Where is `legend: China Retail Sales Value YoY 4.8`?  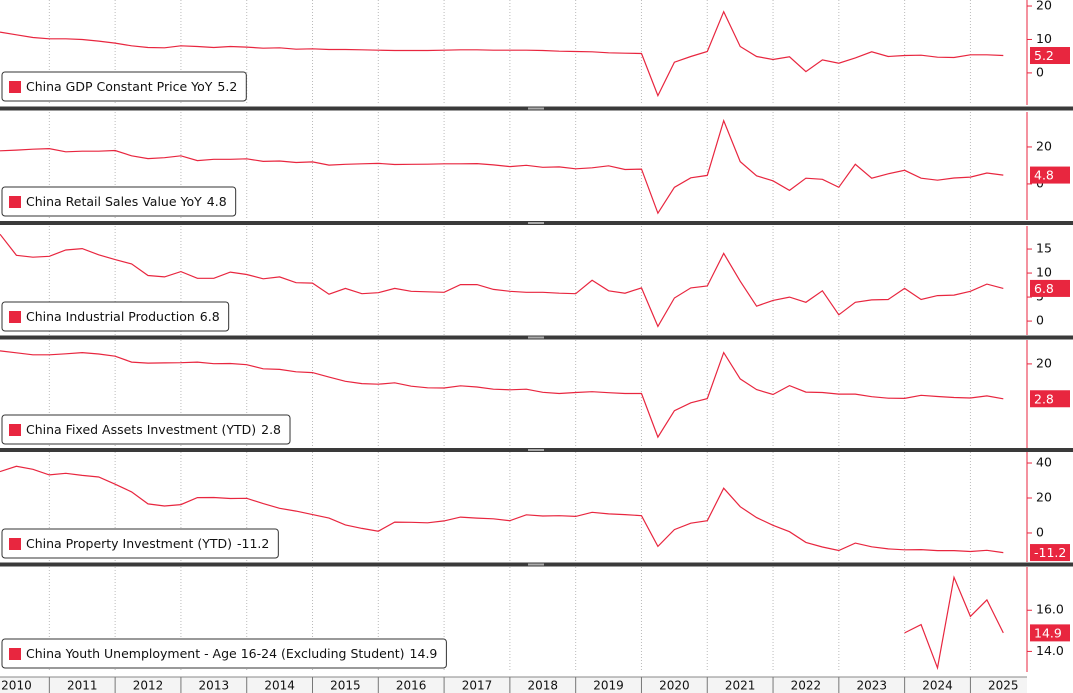 legend: China Retail Sales Value YoY 4.8 is located at coordinates (119, 201).